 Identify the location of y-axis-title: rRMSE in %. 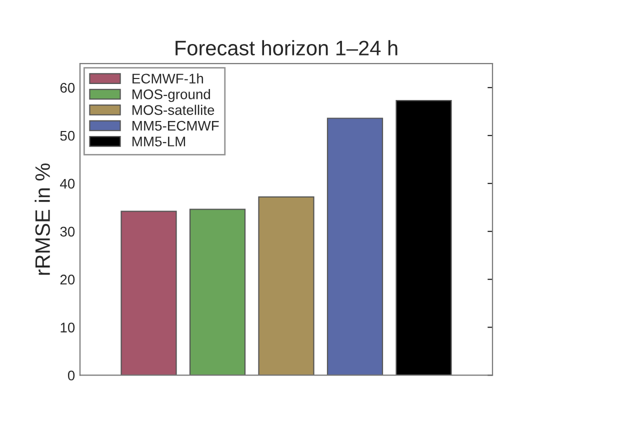
(42, 219).